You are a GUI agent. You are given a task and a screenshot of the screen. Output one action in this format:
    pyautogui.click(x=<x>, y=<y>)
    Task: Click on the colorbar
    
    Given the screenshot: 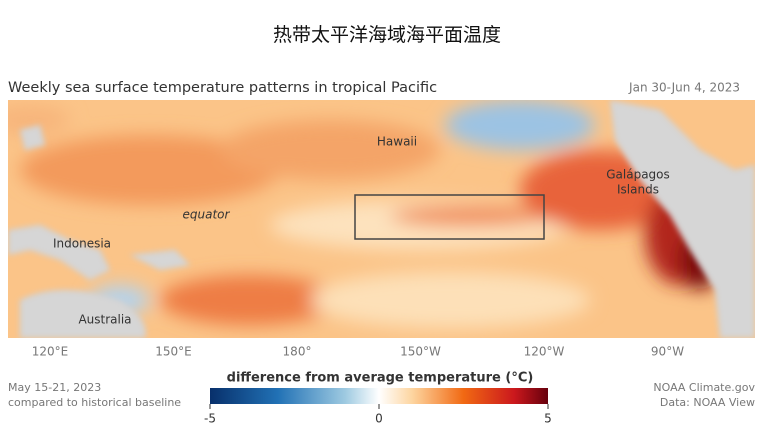 What is the action you would take?
    pyautogui.click(x=379, y=396)
    